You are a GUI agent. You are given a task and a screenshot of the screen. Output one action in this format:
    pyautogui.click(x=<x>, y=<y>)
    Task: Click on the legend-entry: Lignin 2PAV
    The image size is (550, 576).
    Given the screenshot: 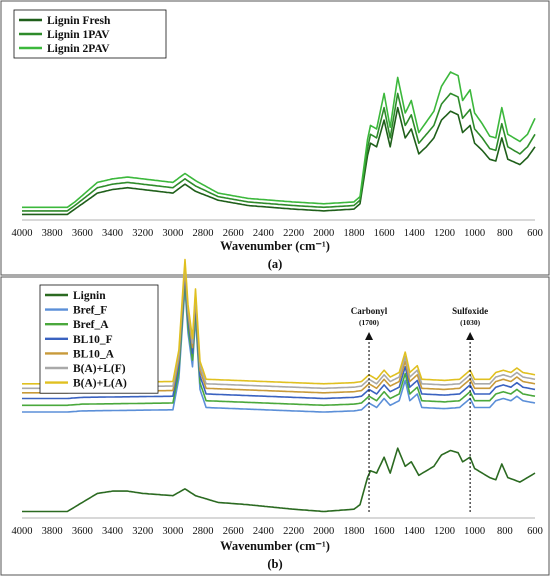 What is the action you would take?
    pyautogui.click(x=78, y=49)
    